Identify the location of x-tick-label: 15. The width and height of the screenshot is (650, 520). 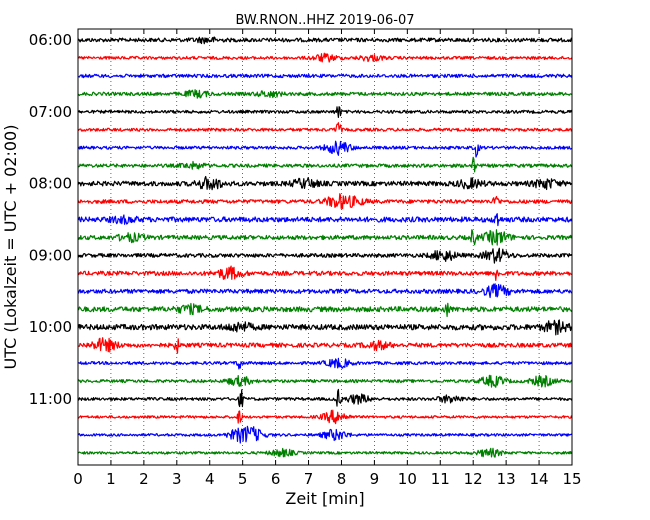
(571, 479).